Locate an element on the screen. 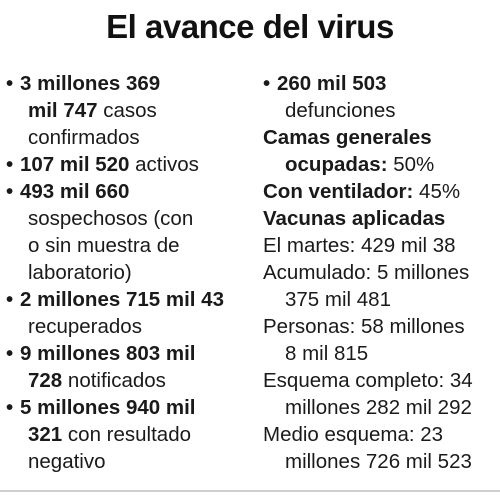  stat-ventilator: Con ventilador: 45% is located at coordinates (379, 191).